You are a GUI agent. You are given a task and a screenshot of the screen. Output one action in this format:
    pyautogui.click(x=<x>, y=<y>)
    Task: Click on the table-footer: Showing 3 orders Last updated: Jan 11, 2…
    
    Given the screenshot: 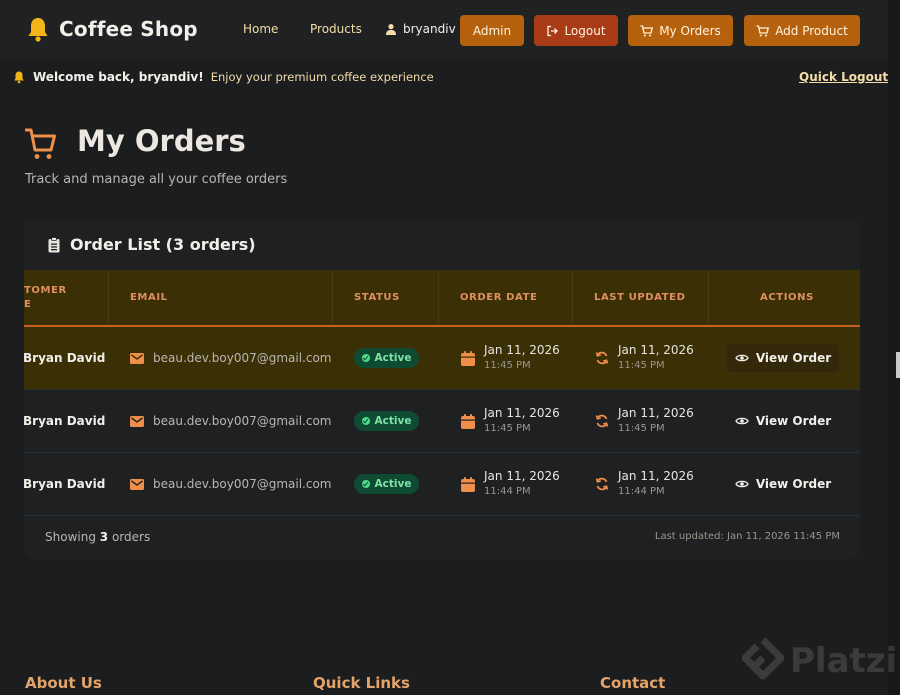 What is the action you would take?
    pyautogui.click(x=442, y=538)
    